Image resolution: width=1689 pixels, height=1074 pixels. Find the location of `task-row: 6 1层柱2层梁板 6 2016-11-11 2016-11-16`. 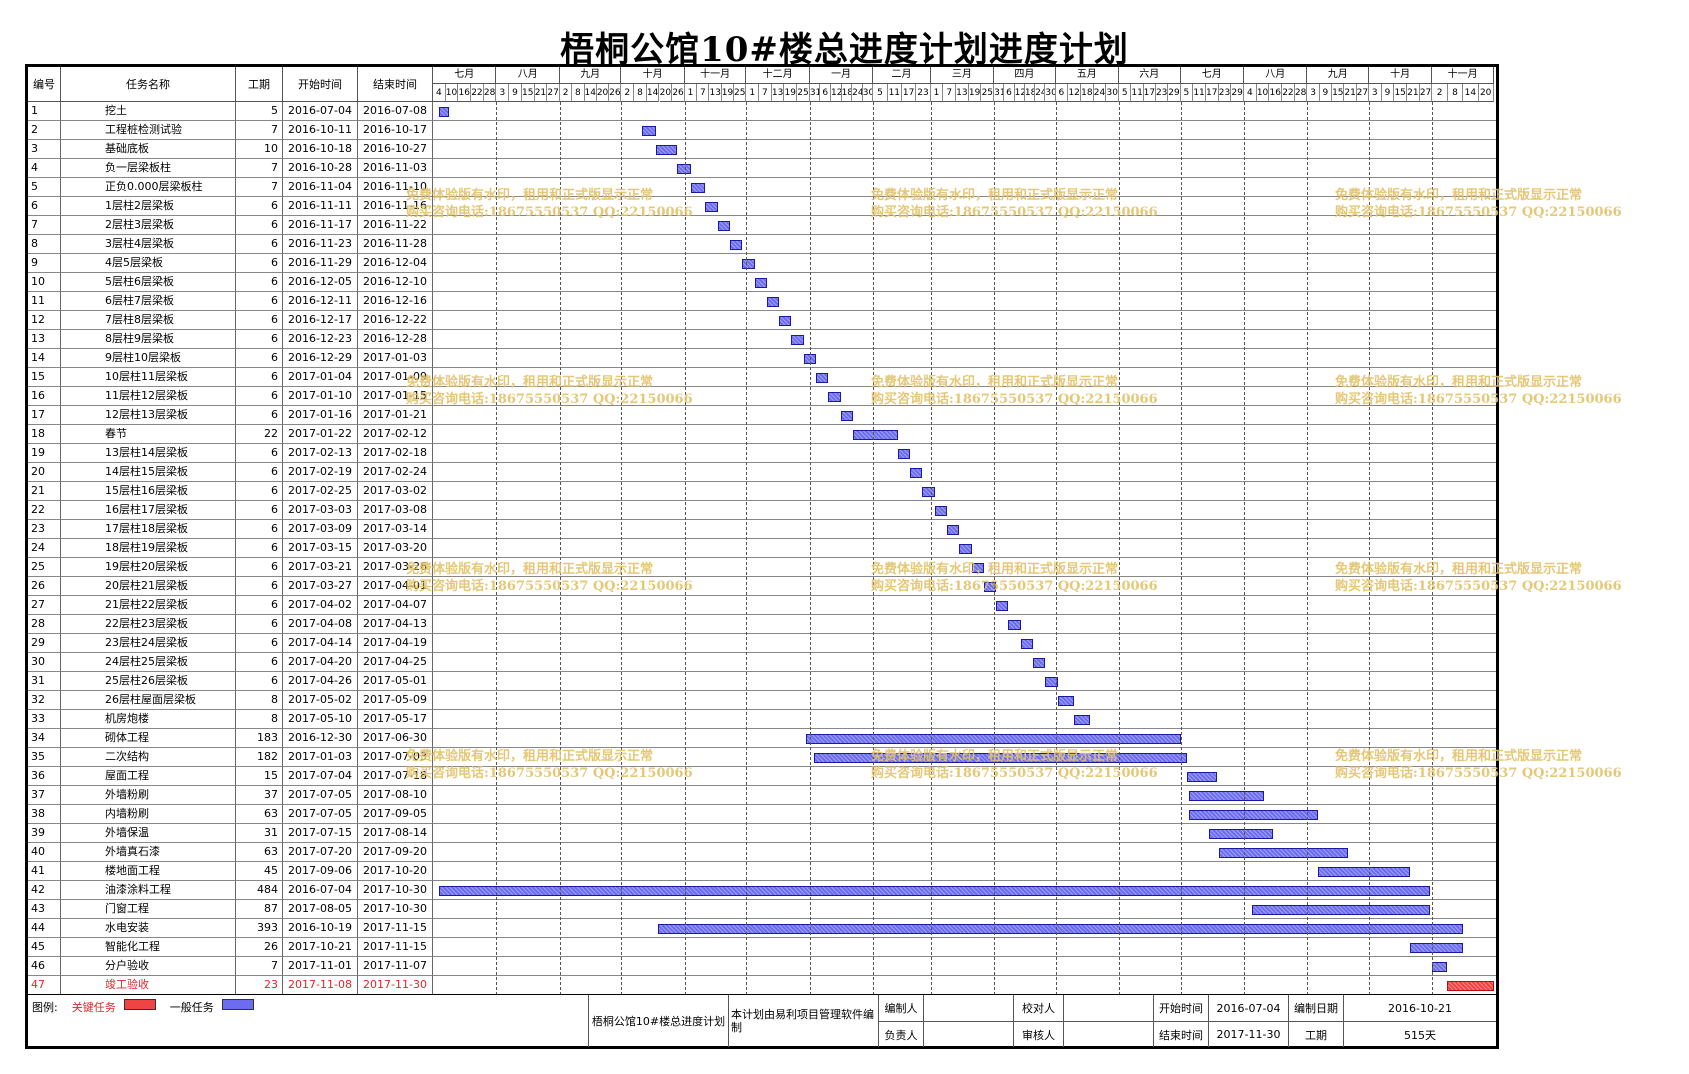

task-row: 6 1层柱2层梁板 6 2016-11-11 2016-11-16 is located at coordinates (762, 206).